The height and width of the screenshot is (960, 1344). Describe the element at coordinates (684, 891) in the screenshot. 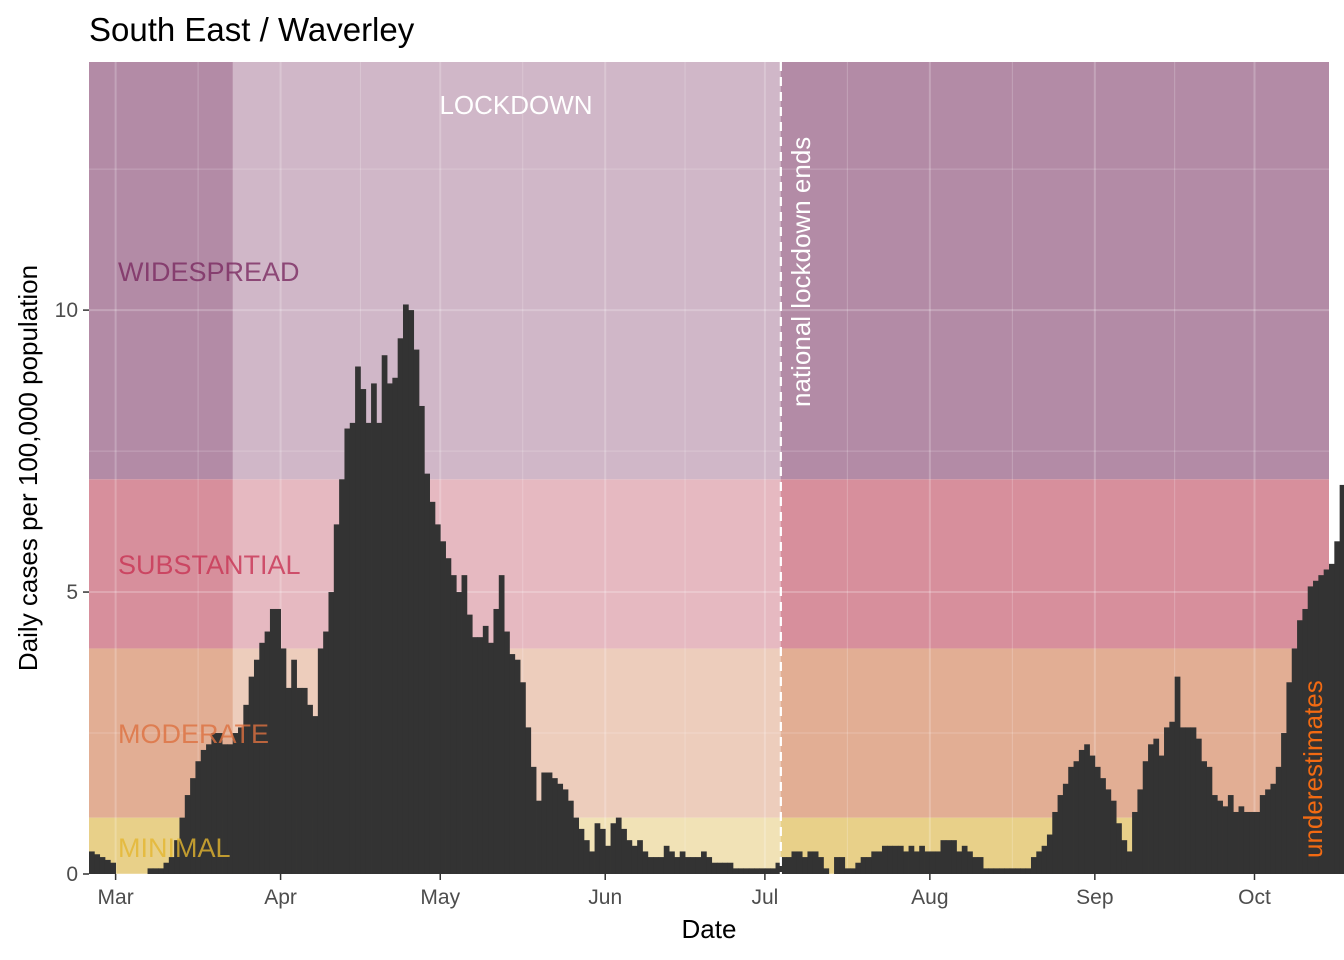

I see `x-axis: Mar Apr May Jun Jul Aug Sep Oct` at that location.